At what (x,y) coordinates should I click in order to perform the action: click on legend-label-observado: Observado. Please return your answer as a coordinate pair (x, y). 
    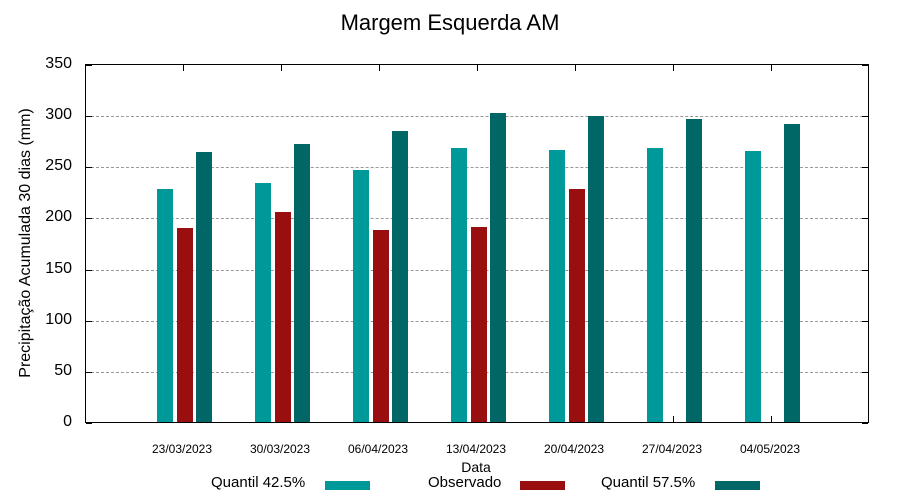
    Looking at the image, I should click on (465, 482).